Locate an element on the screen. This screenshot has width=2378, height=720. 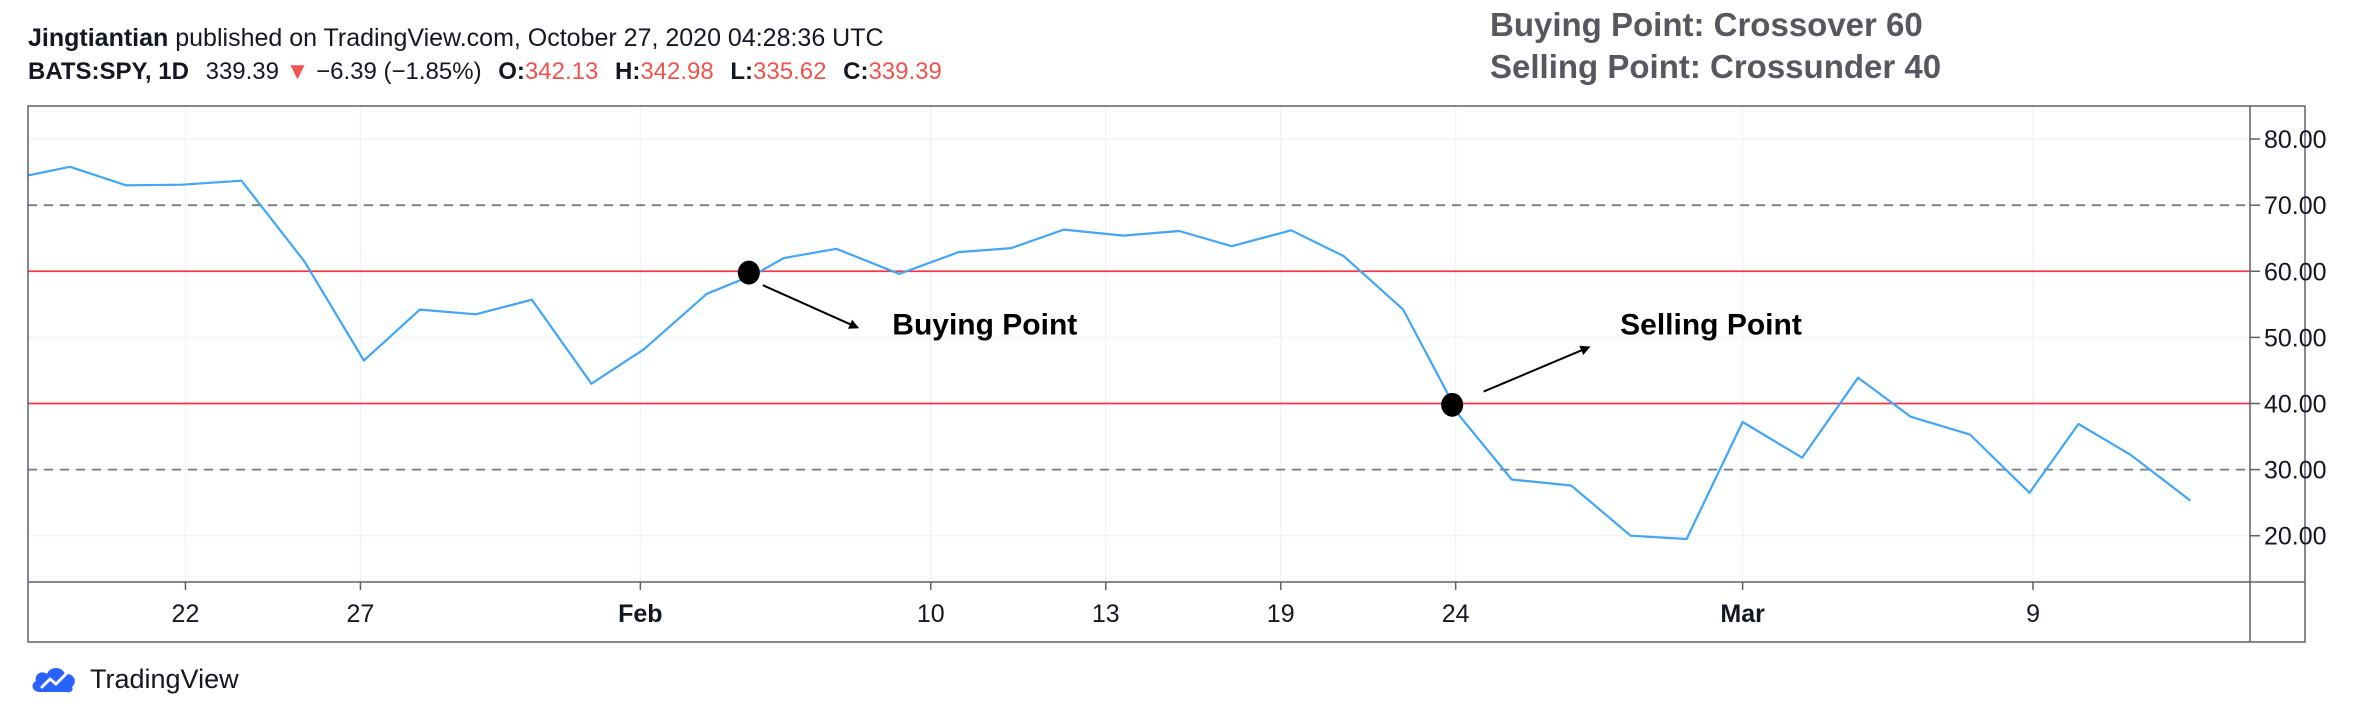
buy-point-dot is located at coordinates (748, 272).